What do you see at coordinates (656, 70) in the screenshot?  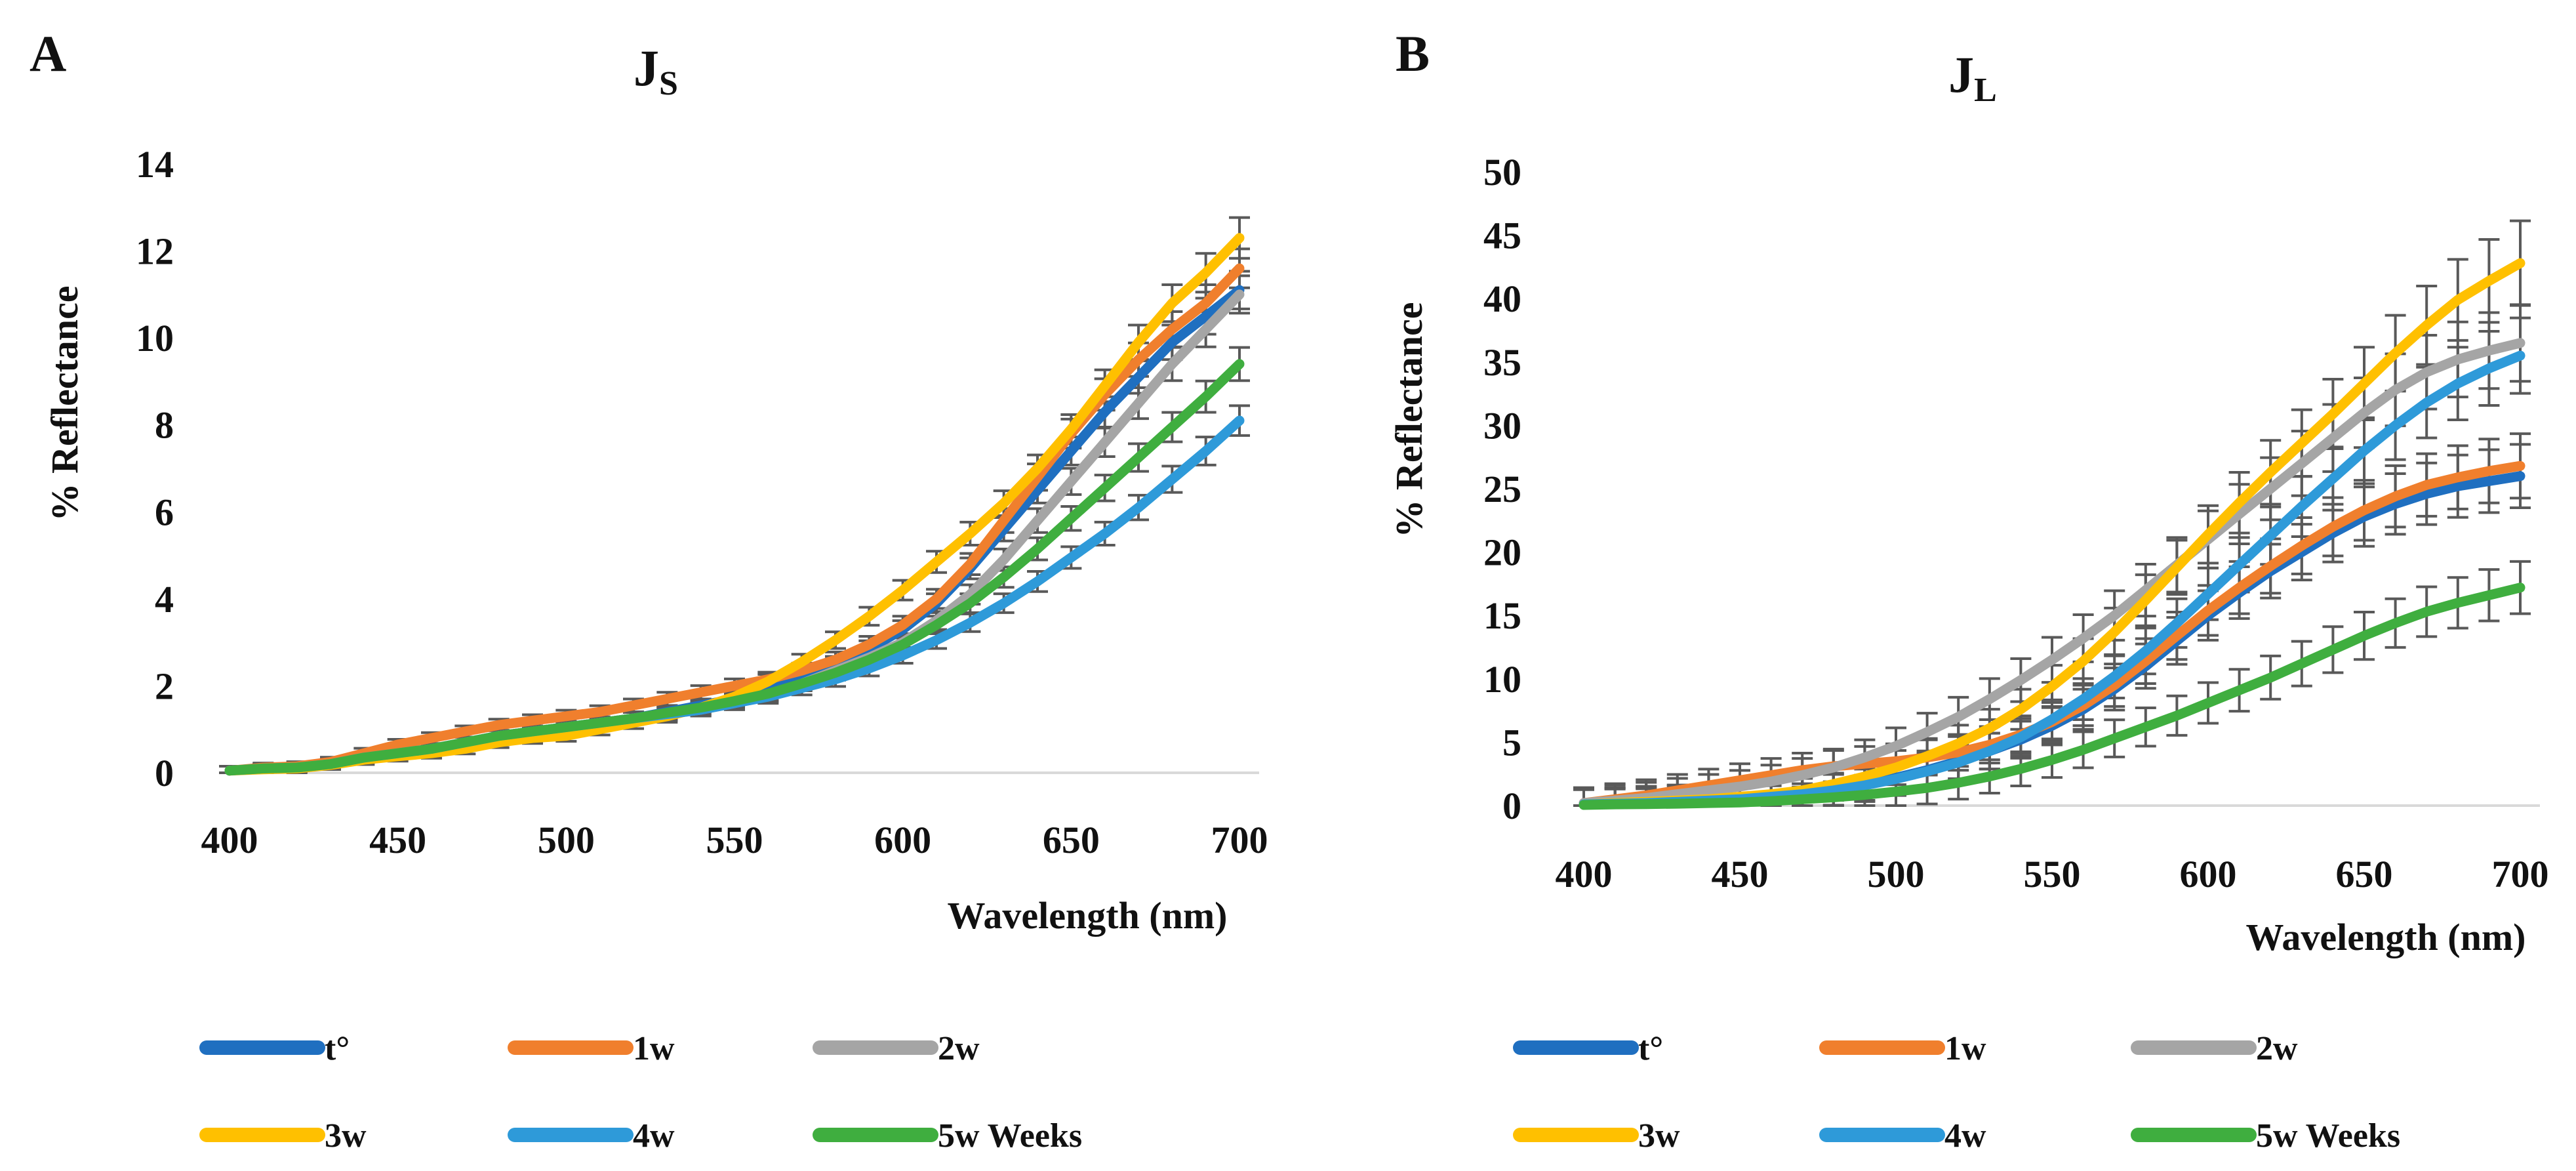 I see `chart-title: JS` at bounding box center [656, 70].